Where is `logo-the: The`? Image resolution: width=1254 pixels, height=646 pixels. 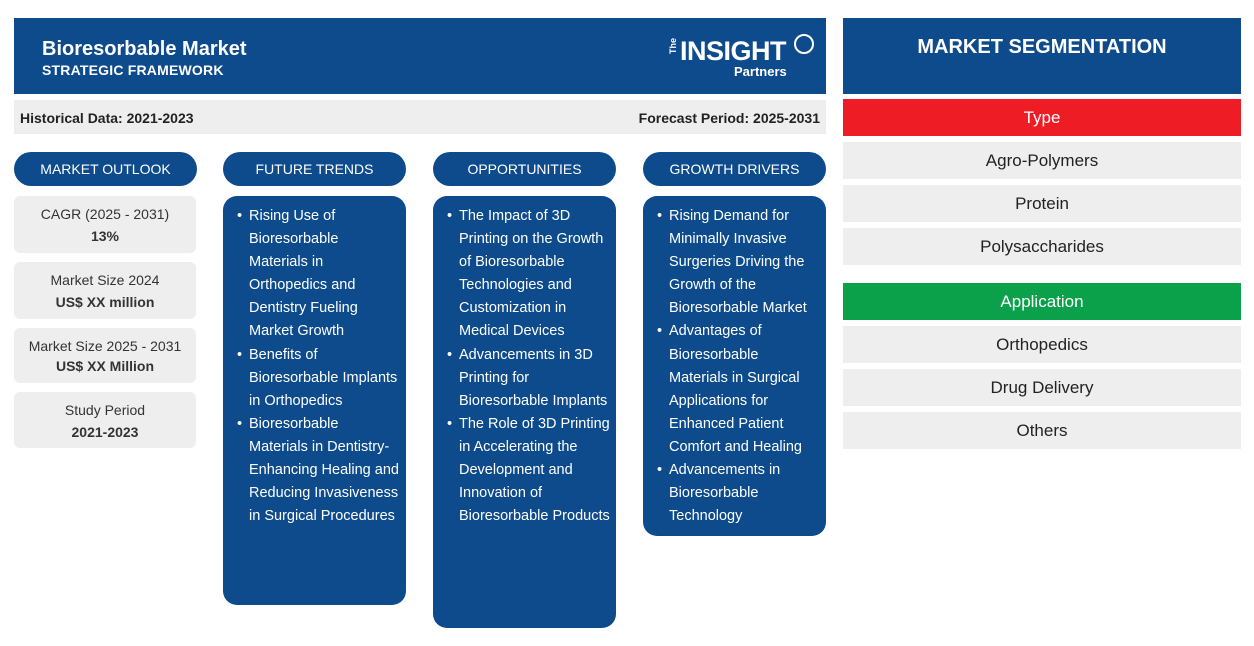 logo-the: The is located at coordinates (673, 46).